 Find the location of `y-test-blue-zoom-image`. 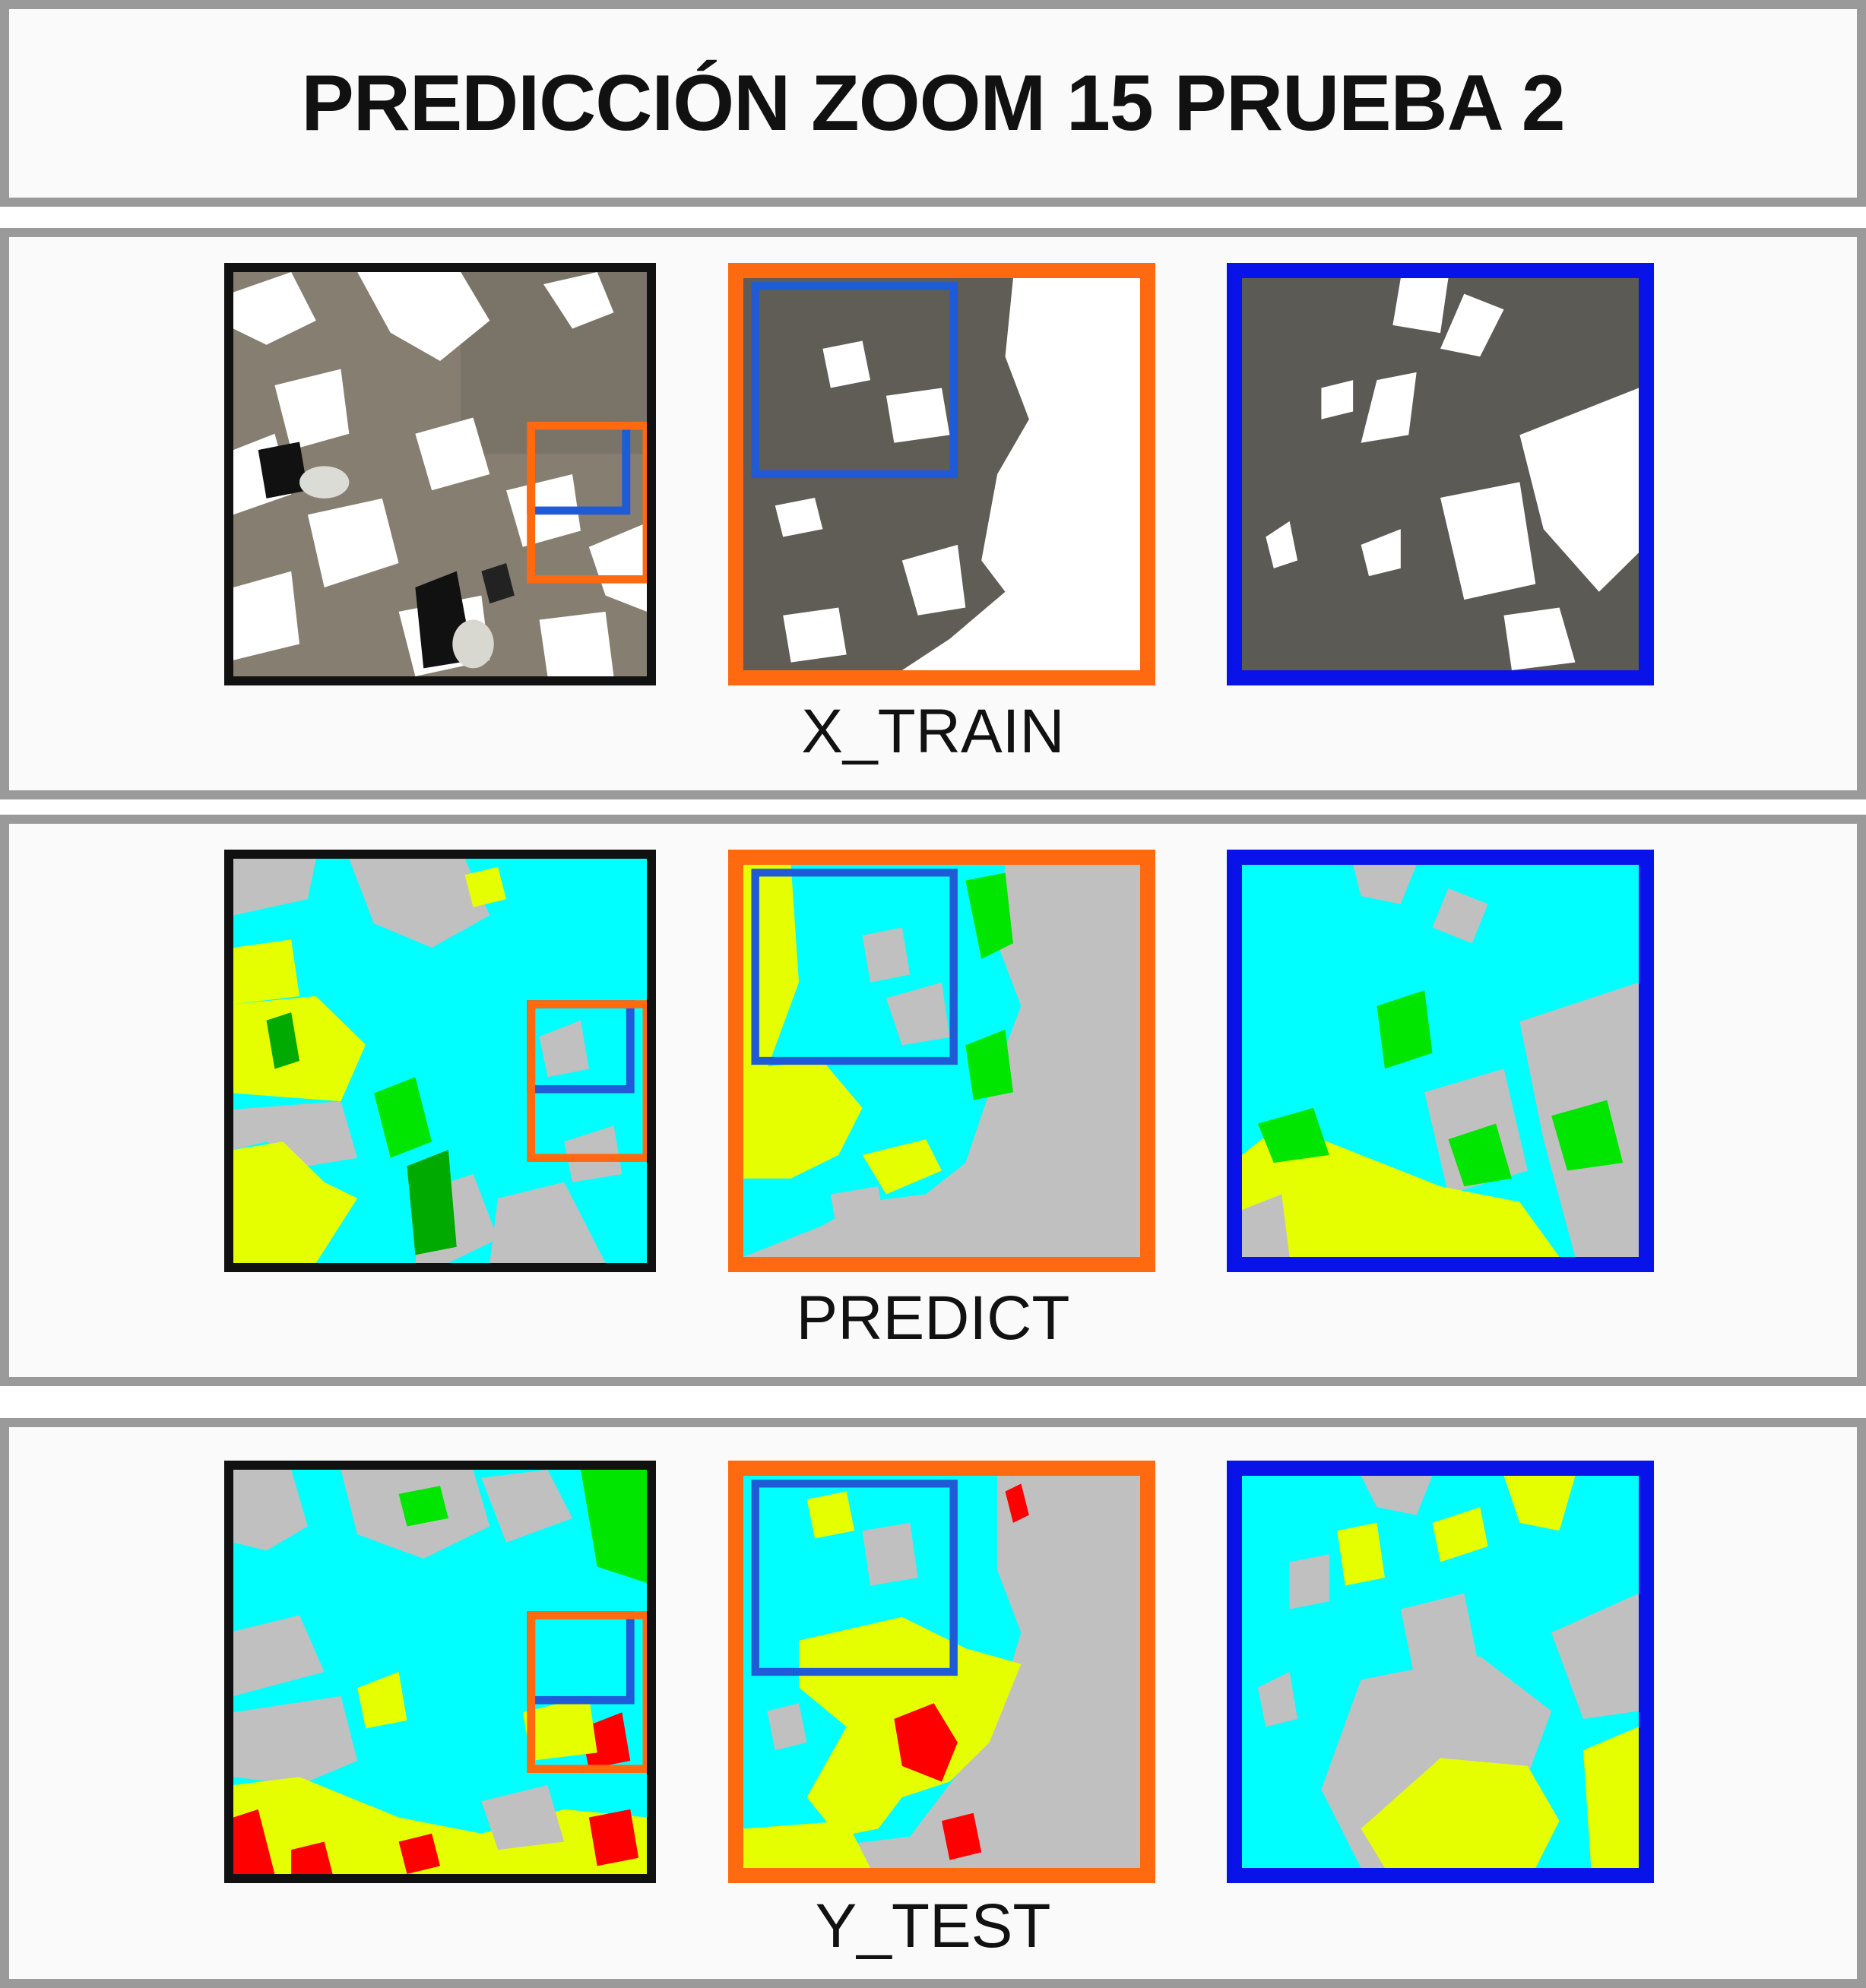

y-test-blue-zoom-image is located at coordinates (1440, 1672).